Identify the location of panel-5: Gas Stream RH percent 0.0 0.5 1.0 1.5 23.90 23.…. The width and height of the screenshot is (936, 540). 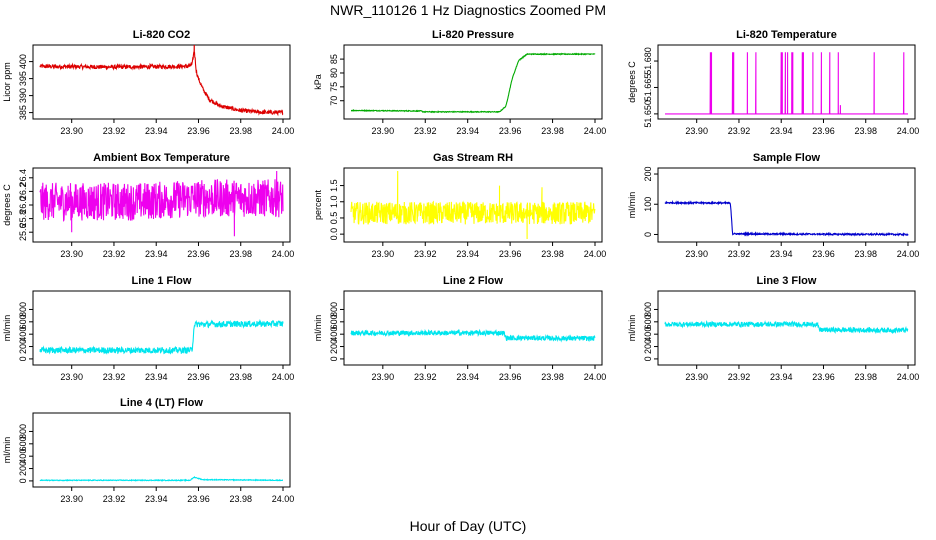
(459, 205).